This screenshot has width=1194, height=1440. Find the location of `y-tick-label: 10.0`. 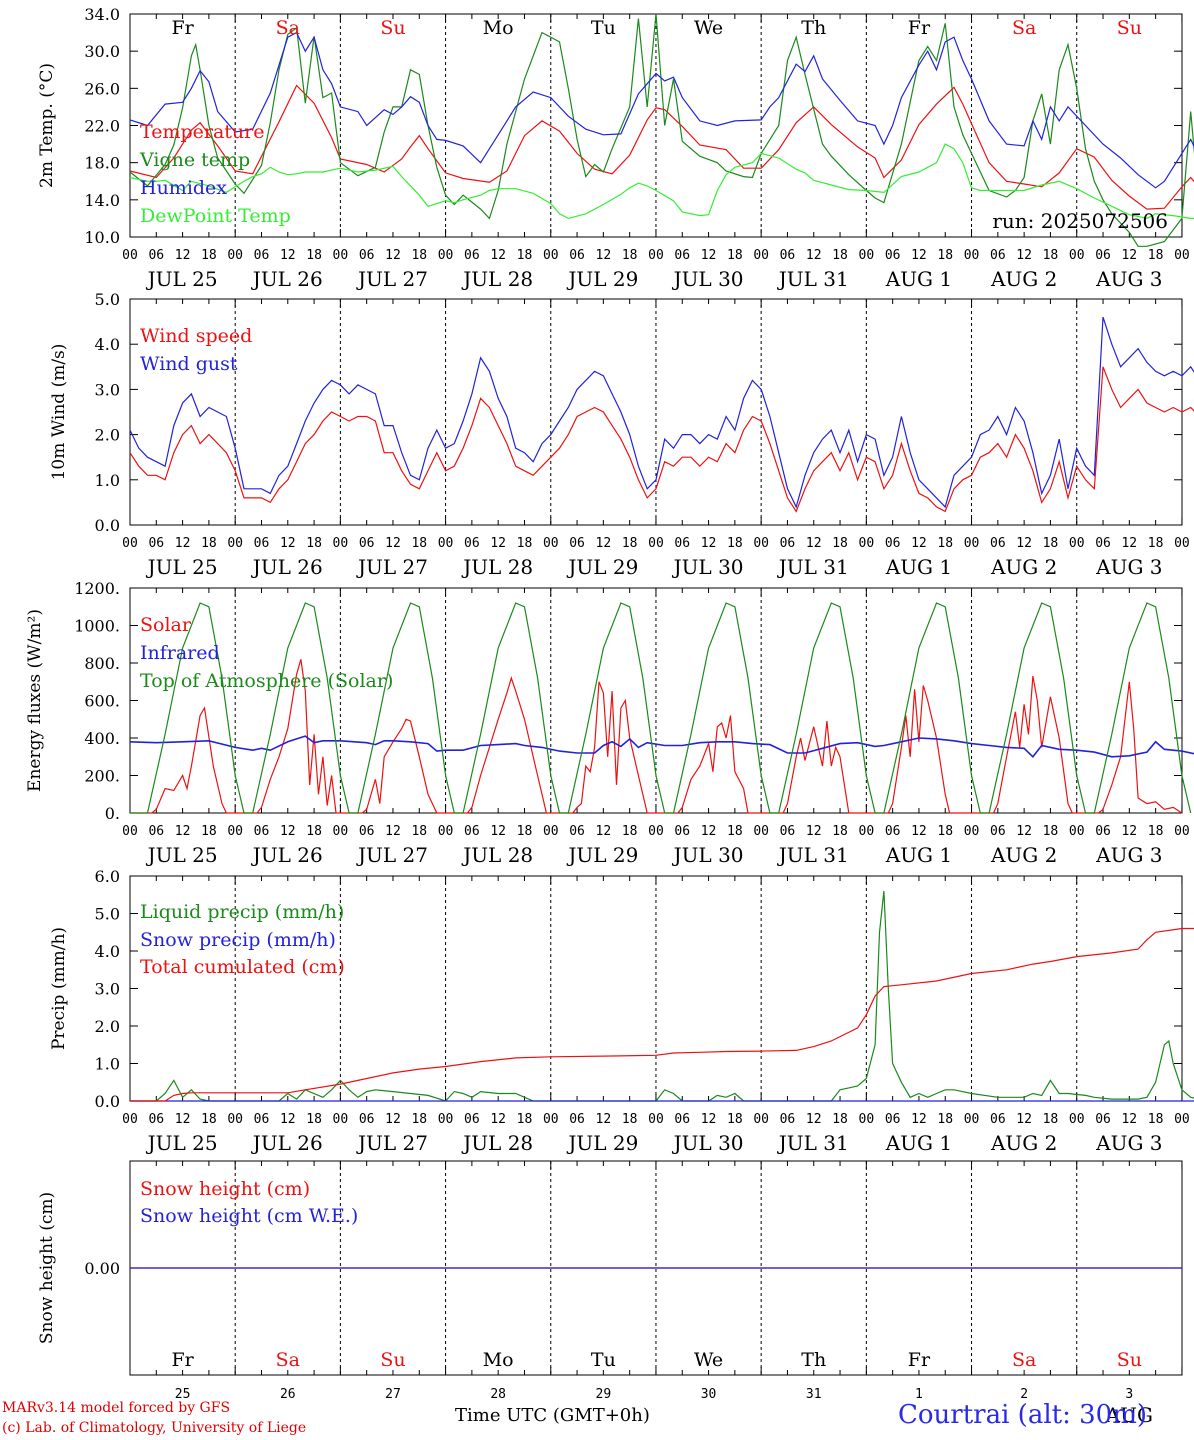

y-tick-label: 10.0 is located at coordinates (102, 237).